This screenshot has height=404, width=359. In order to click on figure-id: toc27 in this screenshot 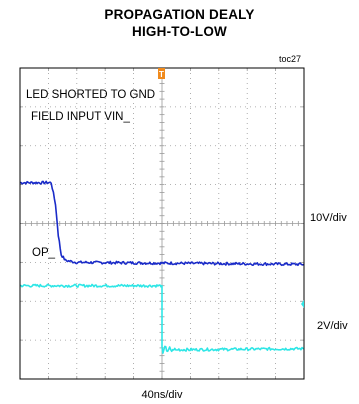, I will do `click(290, 59)`.